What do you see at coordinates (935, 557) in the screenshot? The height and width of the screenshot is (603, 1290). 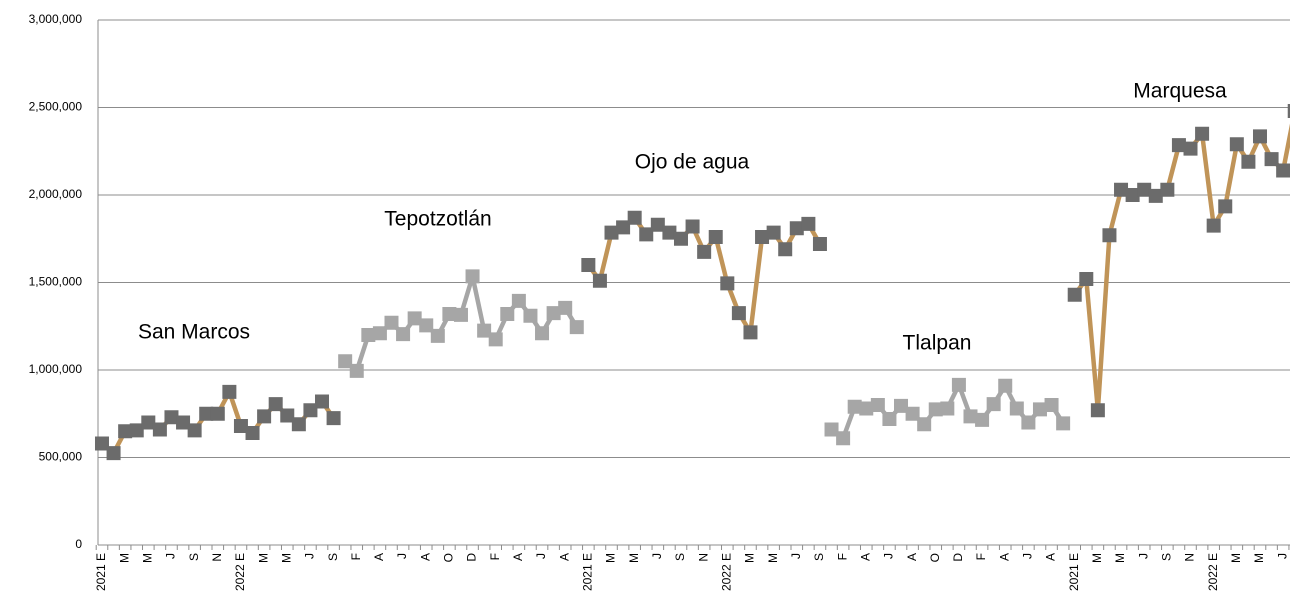 I see `x-tick-label: O` at bounding box center [935, 557].